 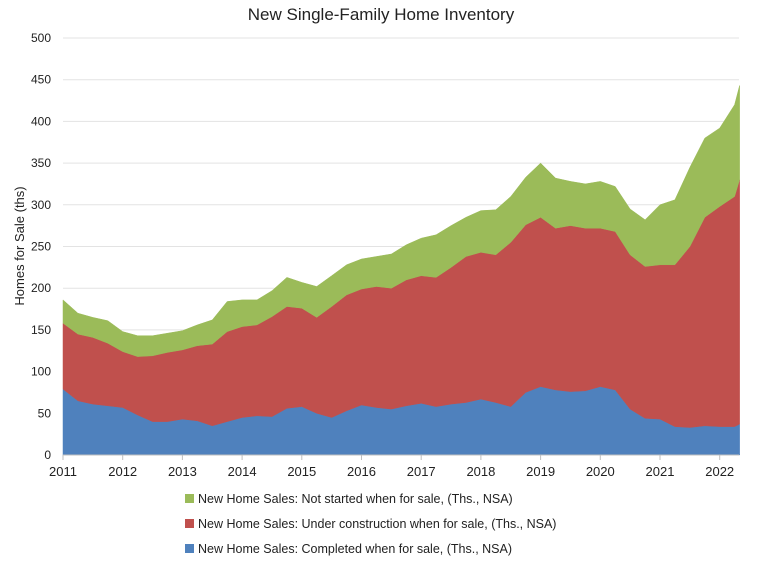 I want to click on y-tick-label: 450, so click(x=41, y=80).